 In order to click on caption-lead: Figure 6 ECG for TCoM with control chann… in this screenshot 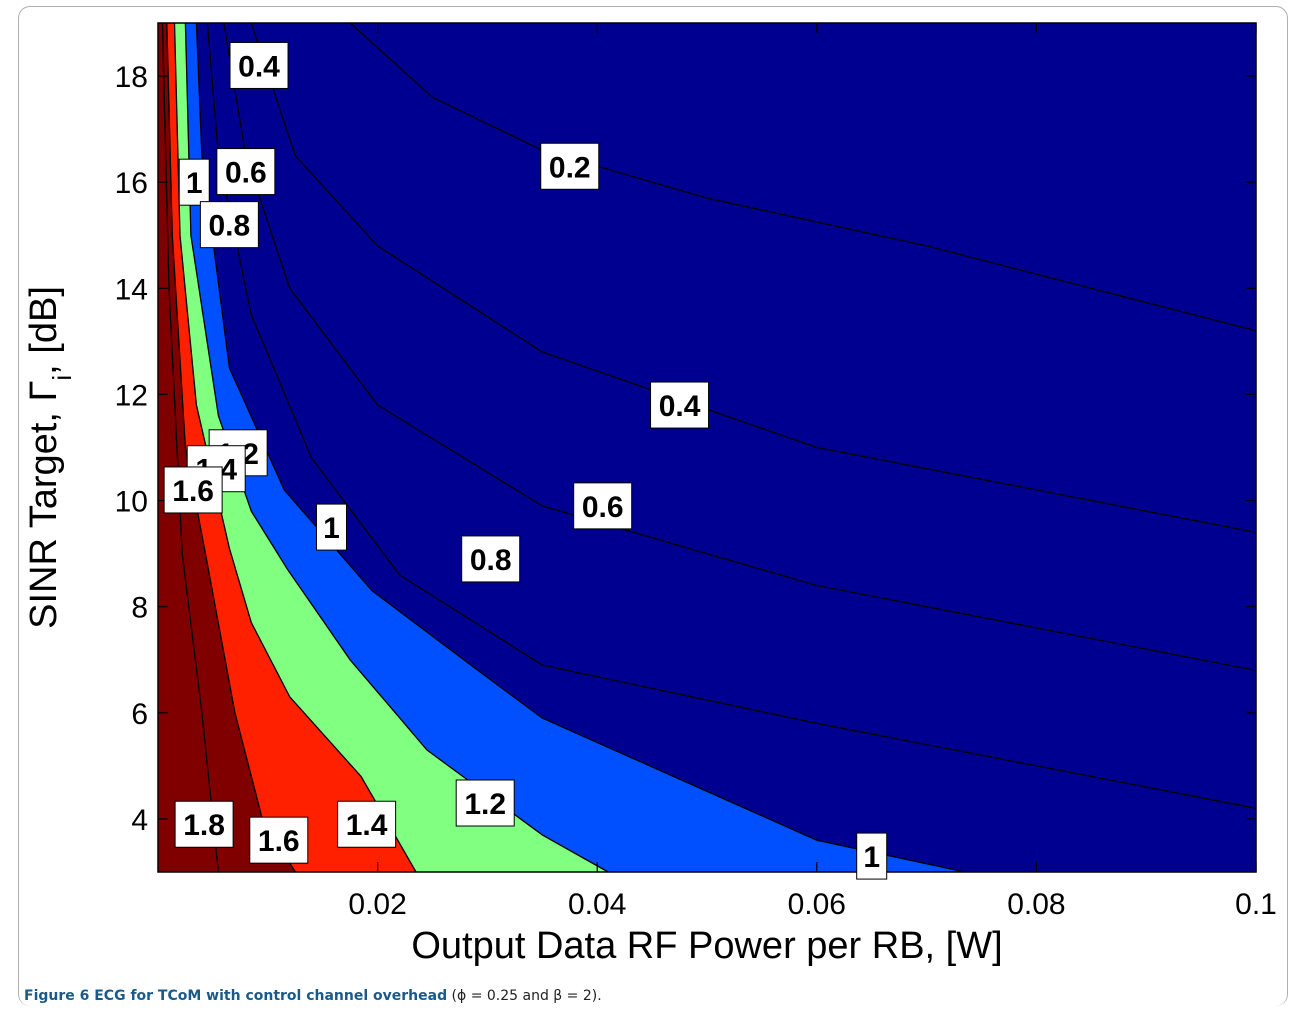, I will do `click(236, 996)`.